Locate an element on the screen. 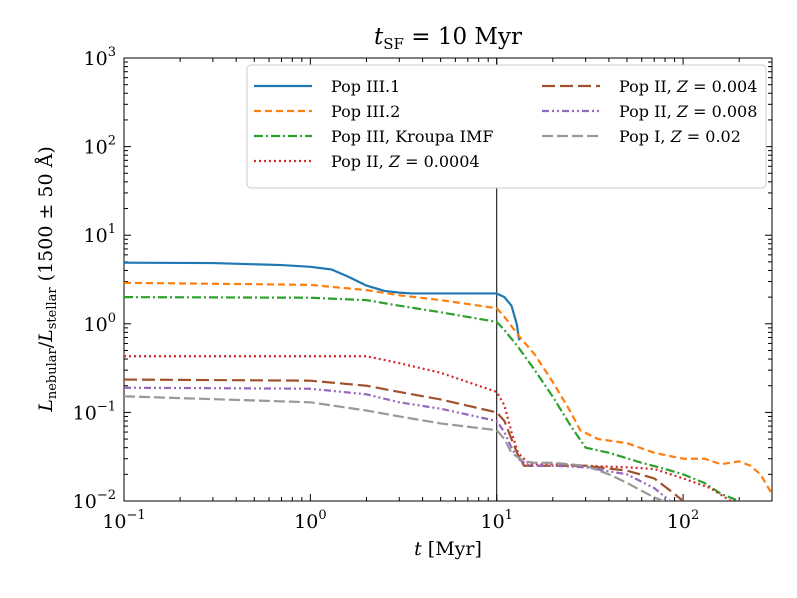 The width and height of the screenshot is (797, 598). chart-title: tSF = 10 Myr is located at coordinates (448, 38).